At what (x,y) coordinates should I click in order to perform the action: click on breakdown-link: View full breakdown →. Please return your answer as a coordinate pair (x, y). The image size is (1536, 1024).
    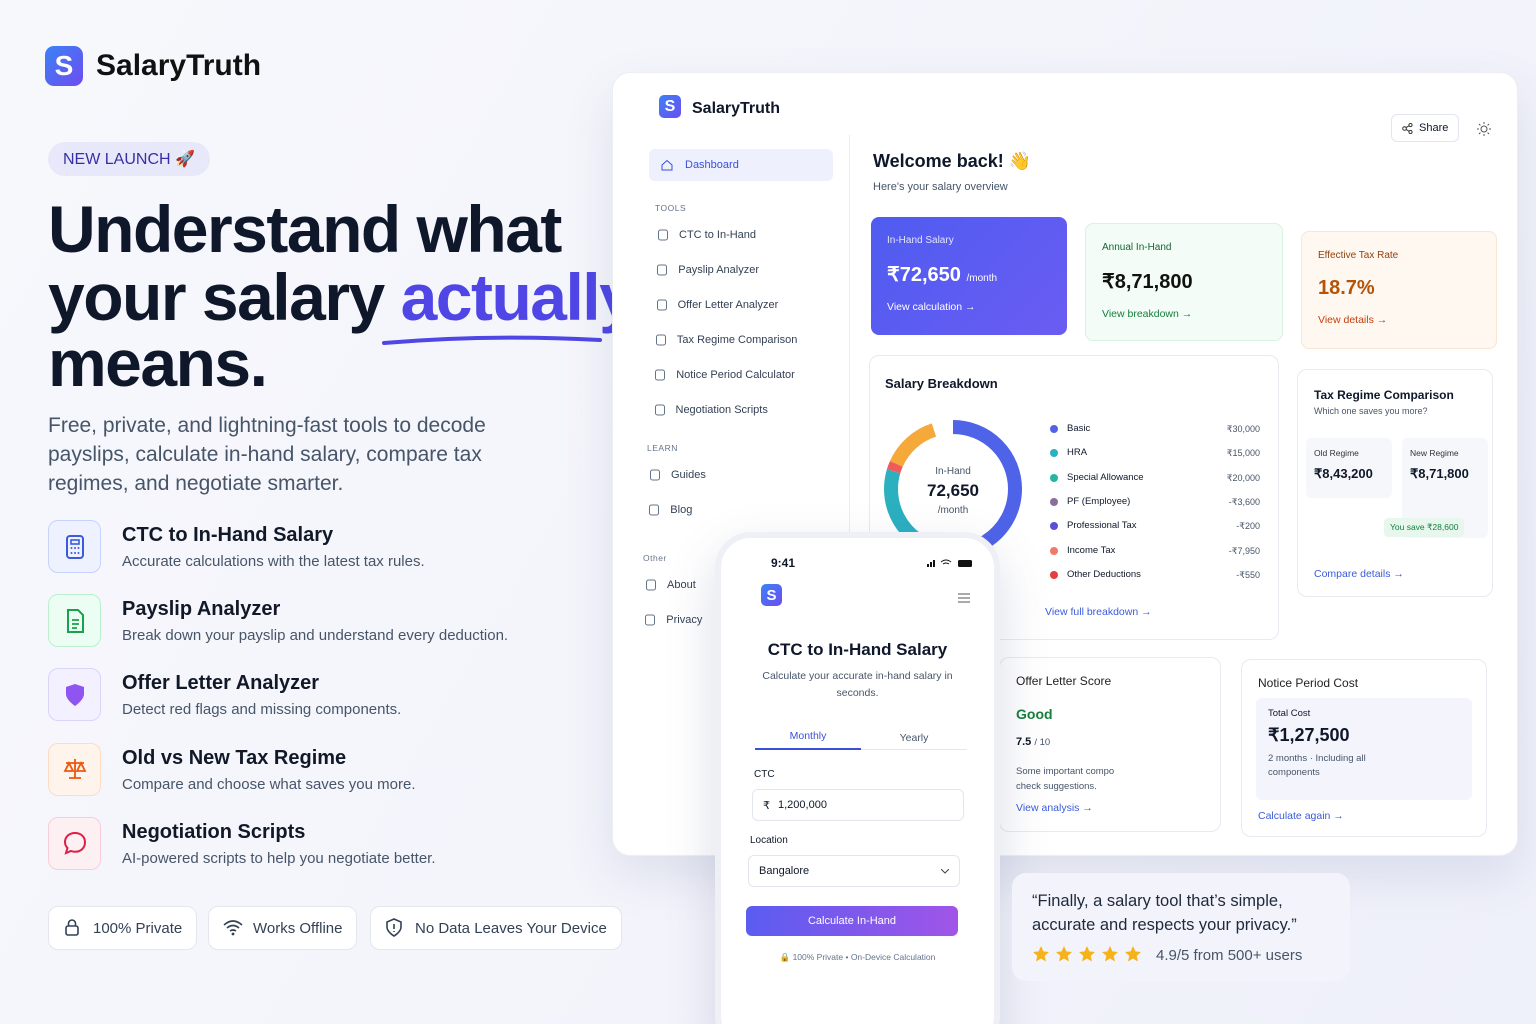
    Looking at the image, I should click on (1098, 612).